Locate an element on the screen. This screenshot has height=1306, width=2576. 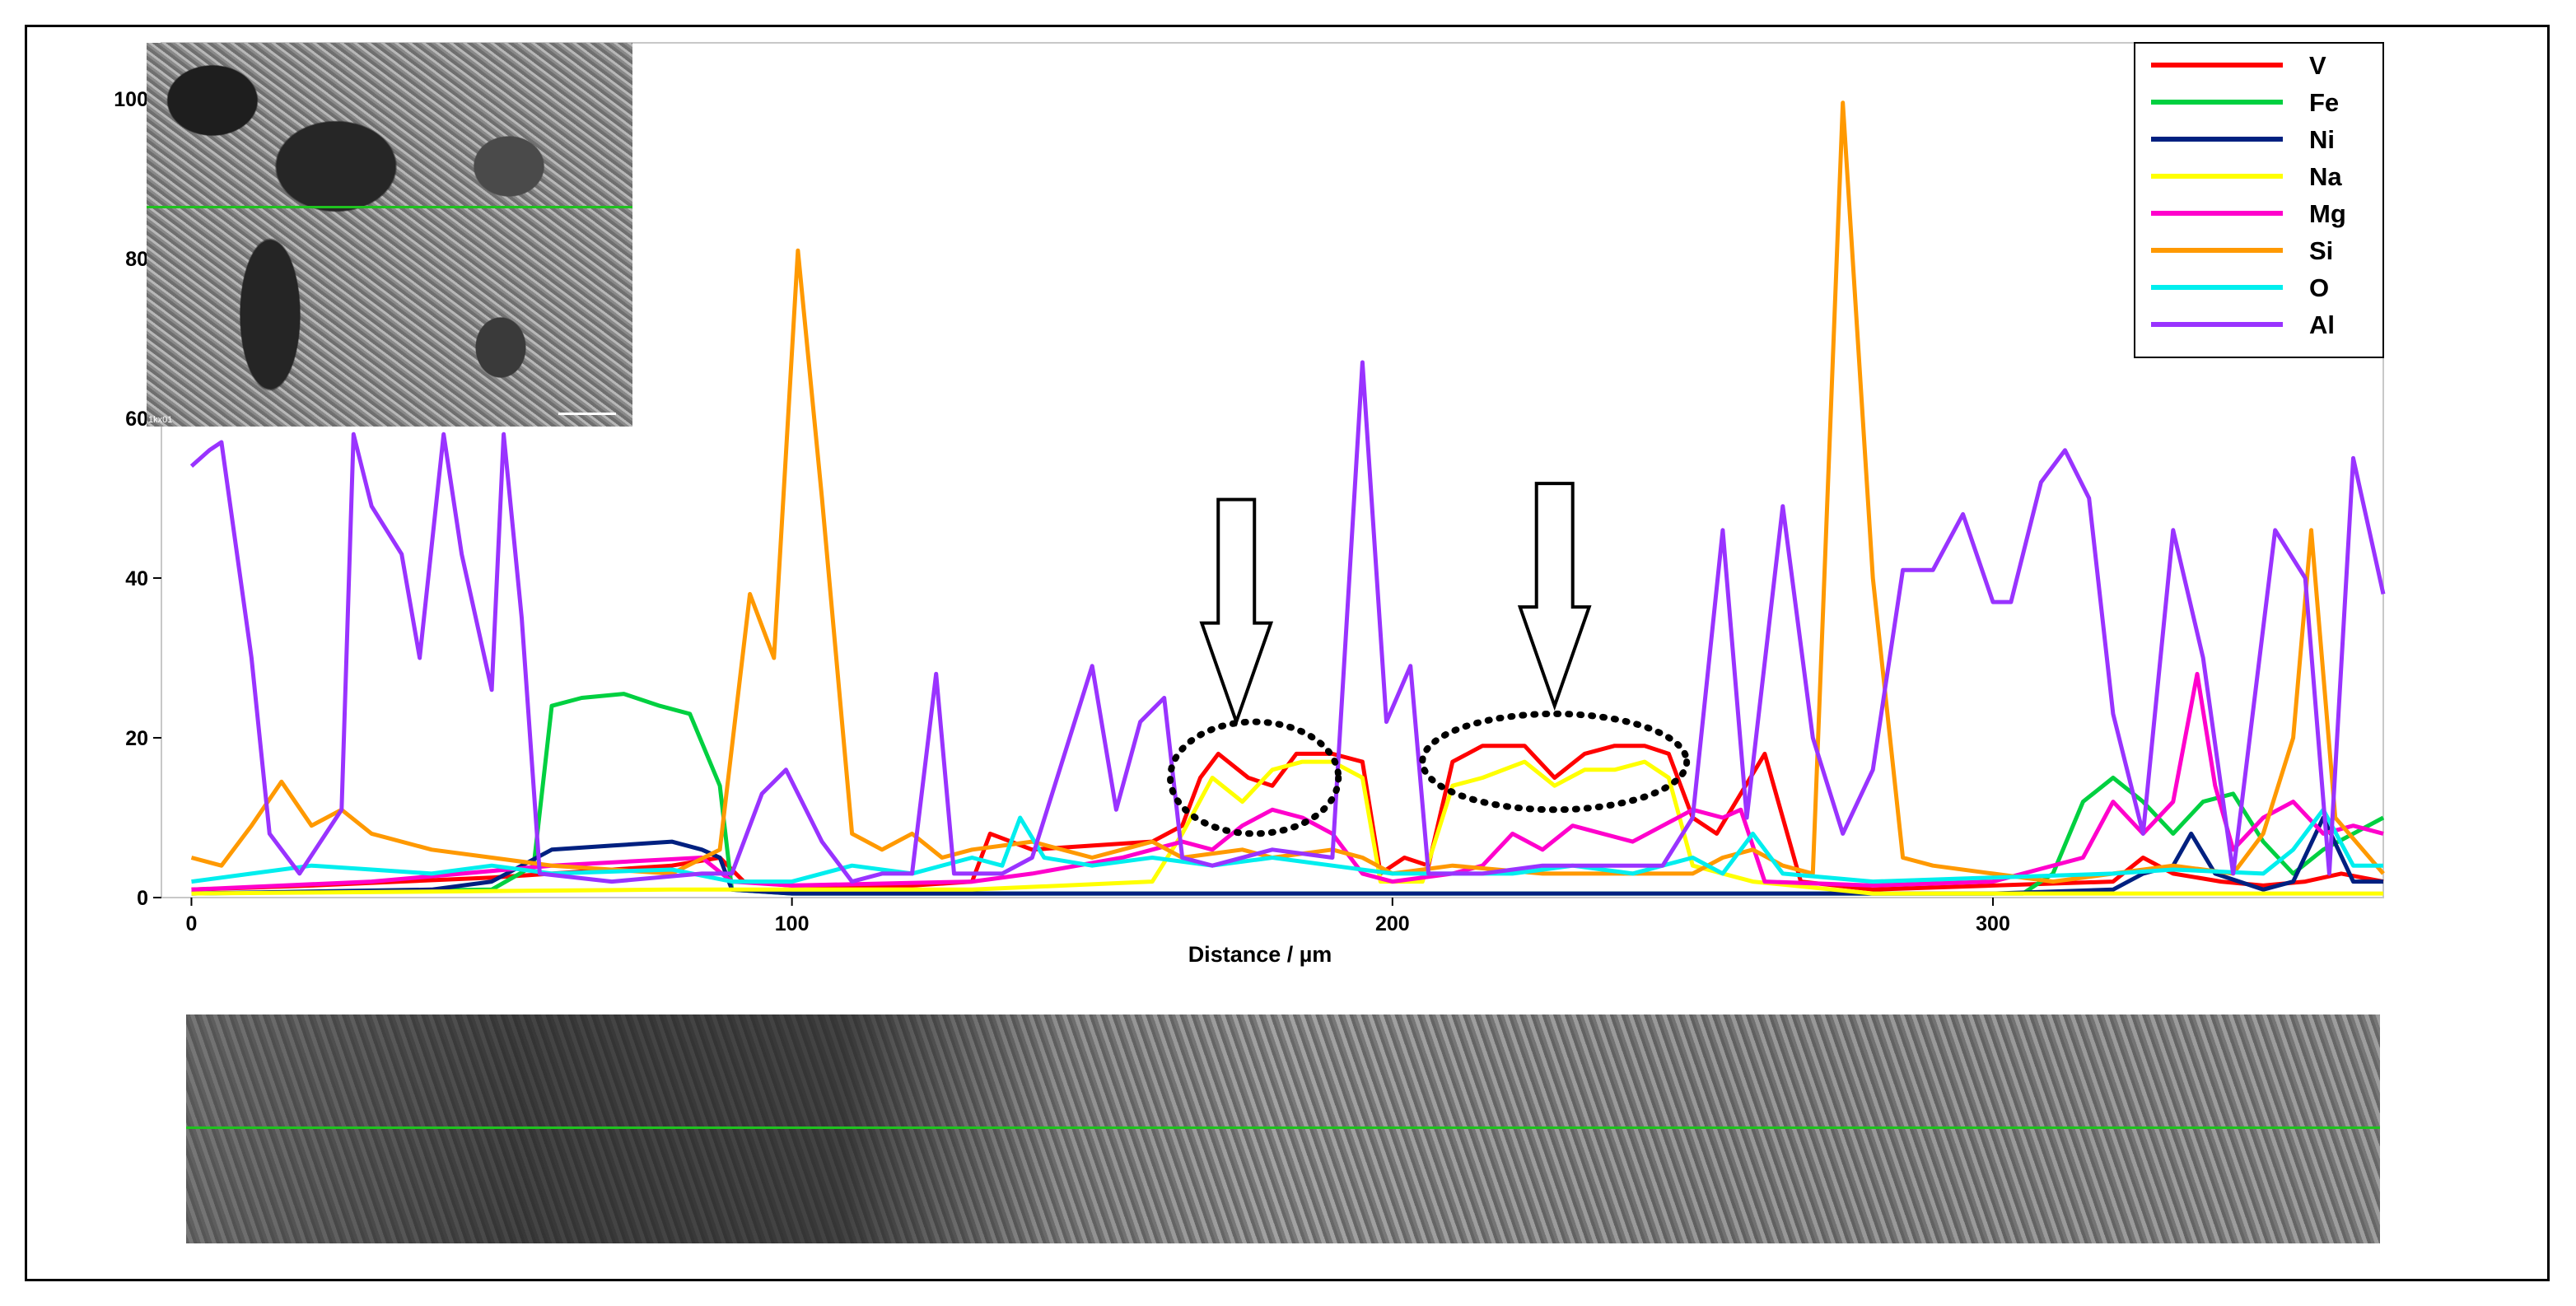
legend-label: V is located at coordinates (2317, 65).